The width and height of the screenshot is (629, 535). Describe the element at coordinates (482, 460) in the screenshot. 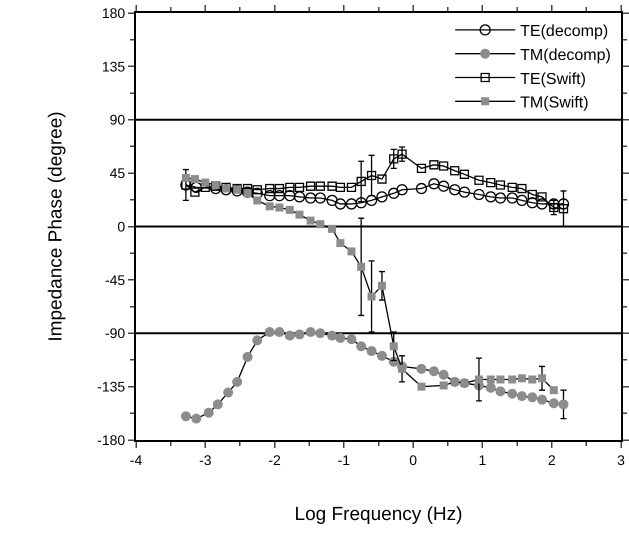

I see `x-tick-label: 1` at that location.